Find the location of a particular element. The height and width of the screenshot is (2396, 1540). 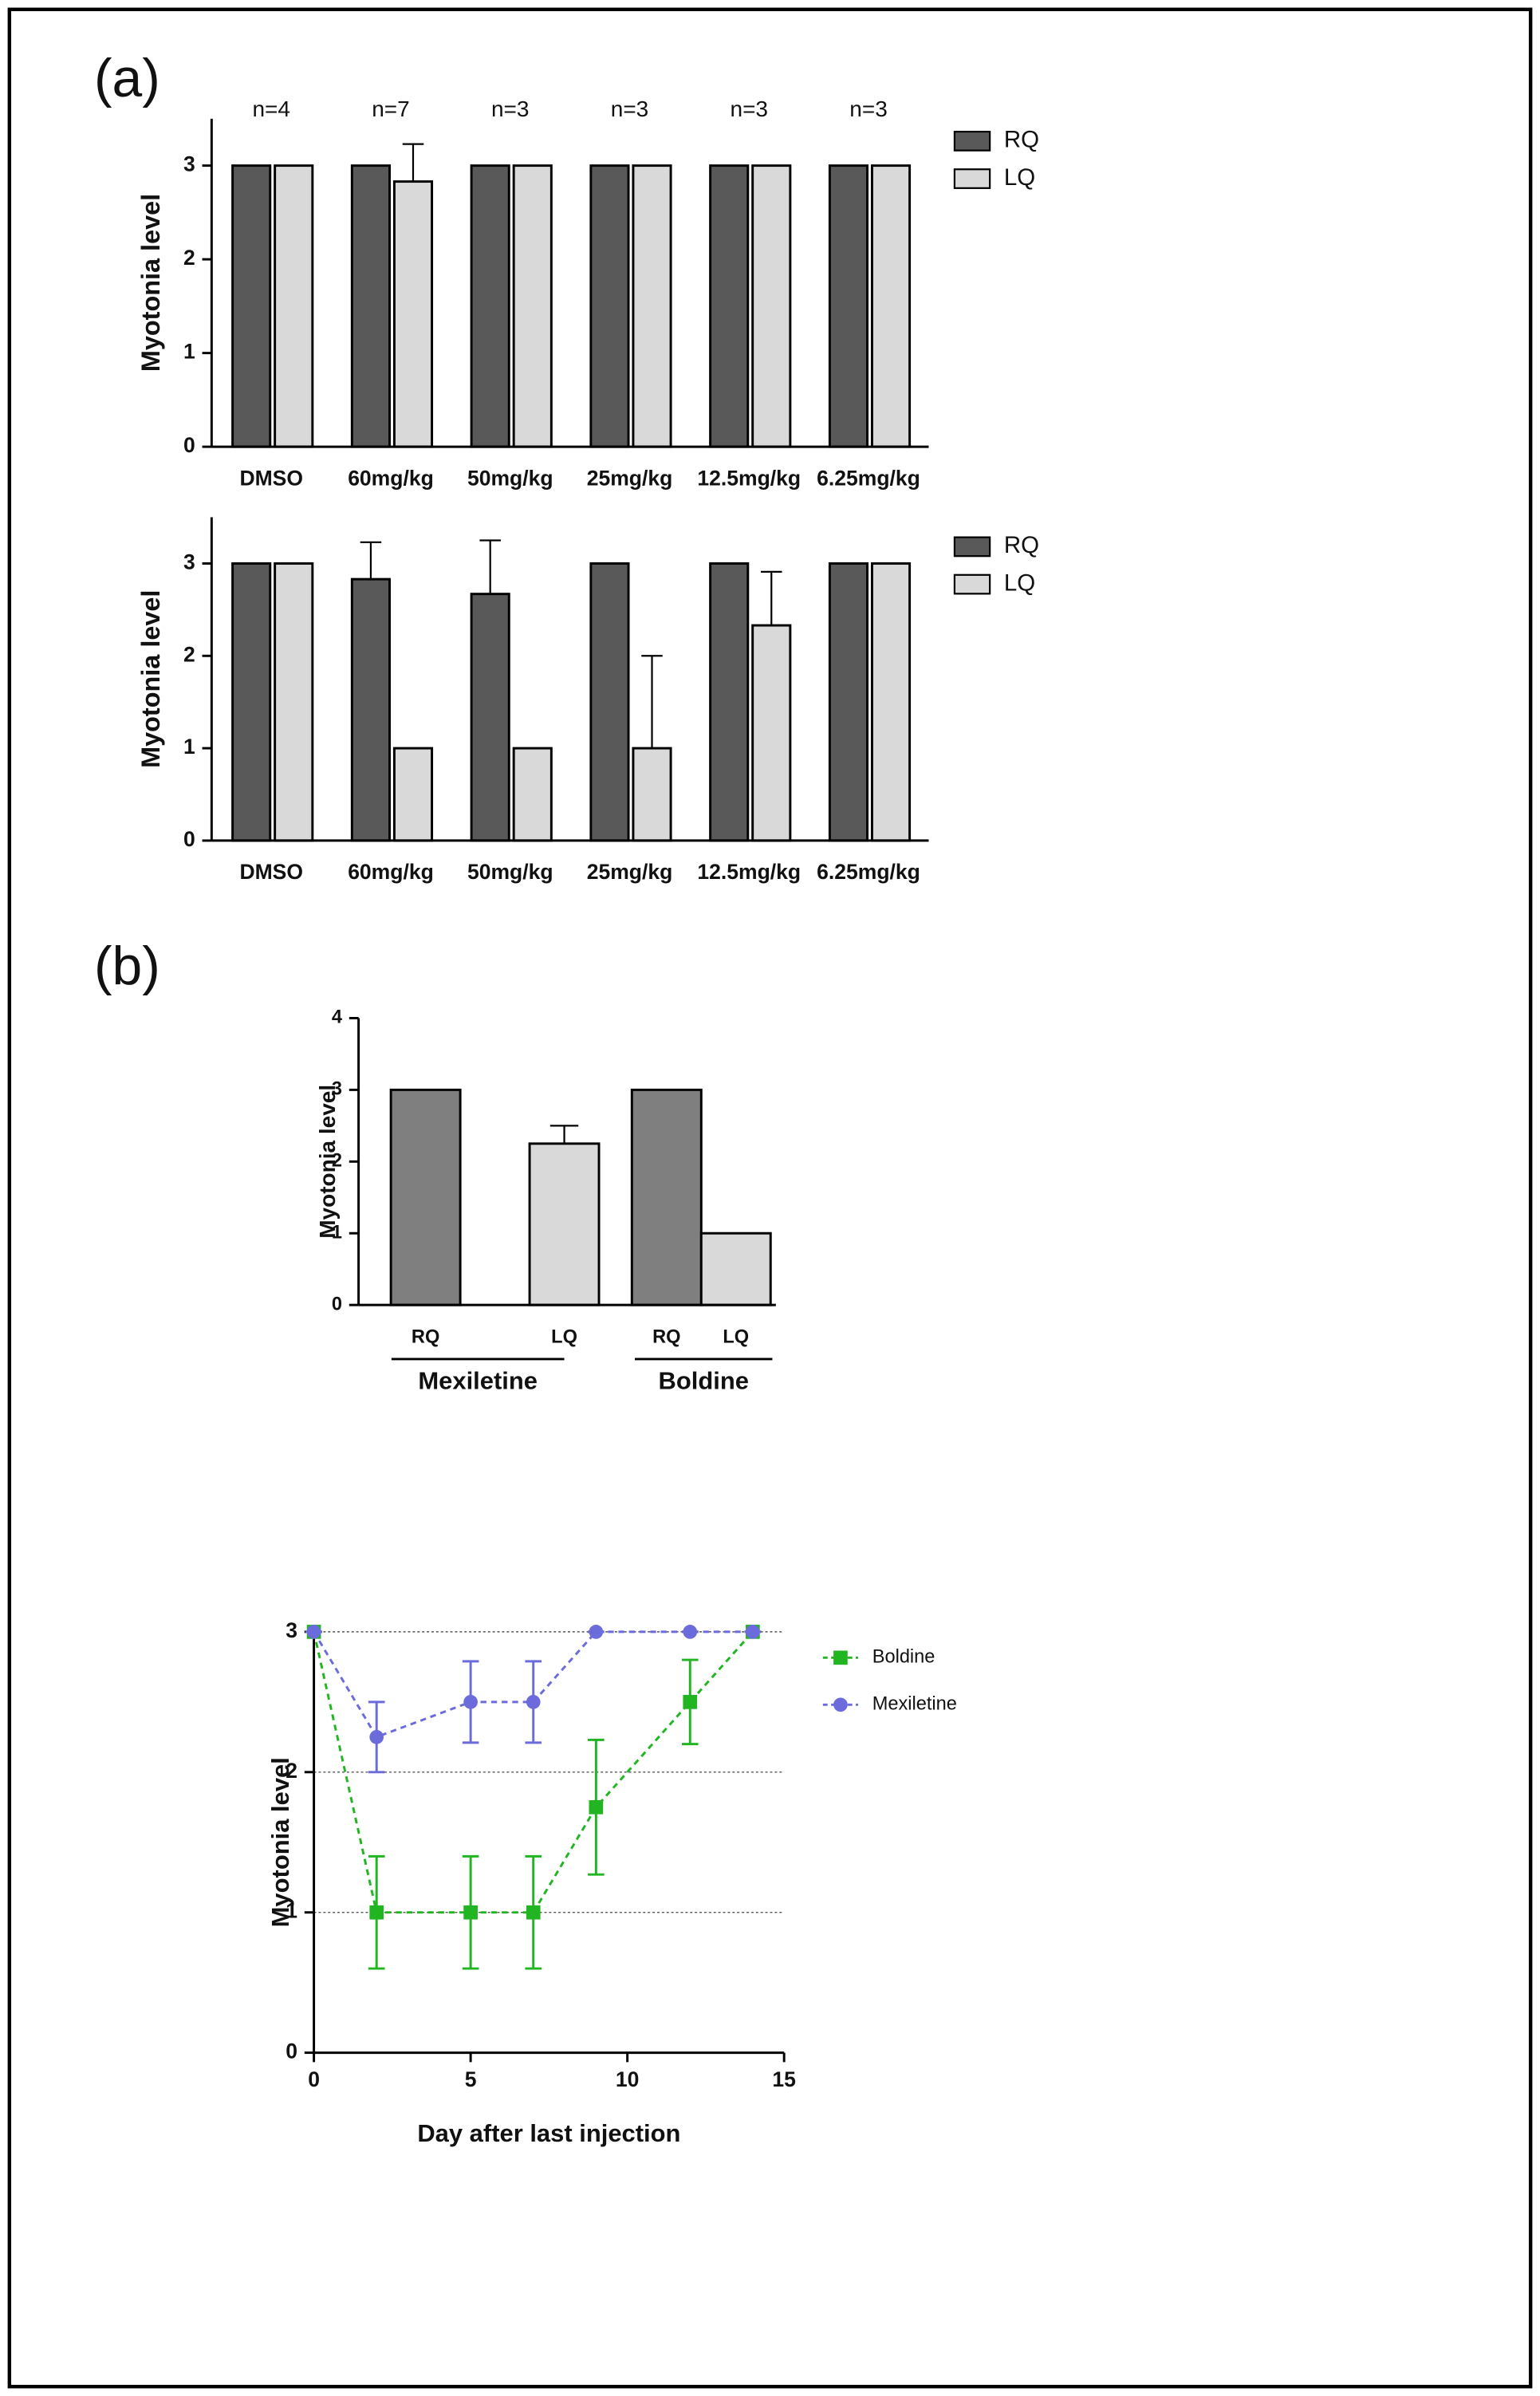

panel-label: (a) is located at coordinates (127, 78).